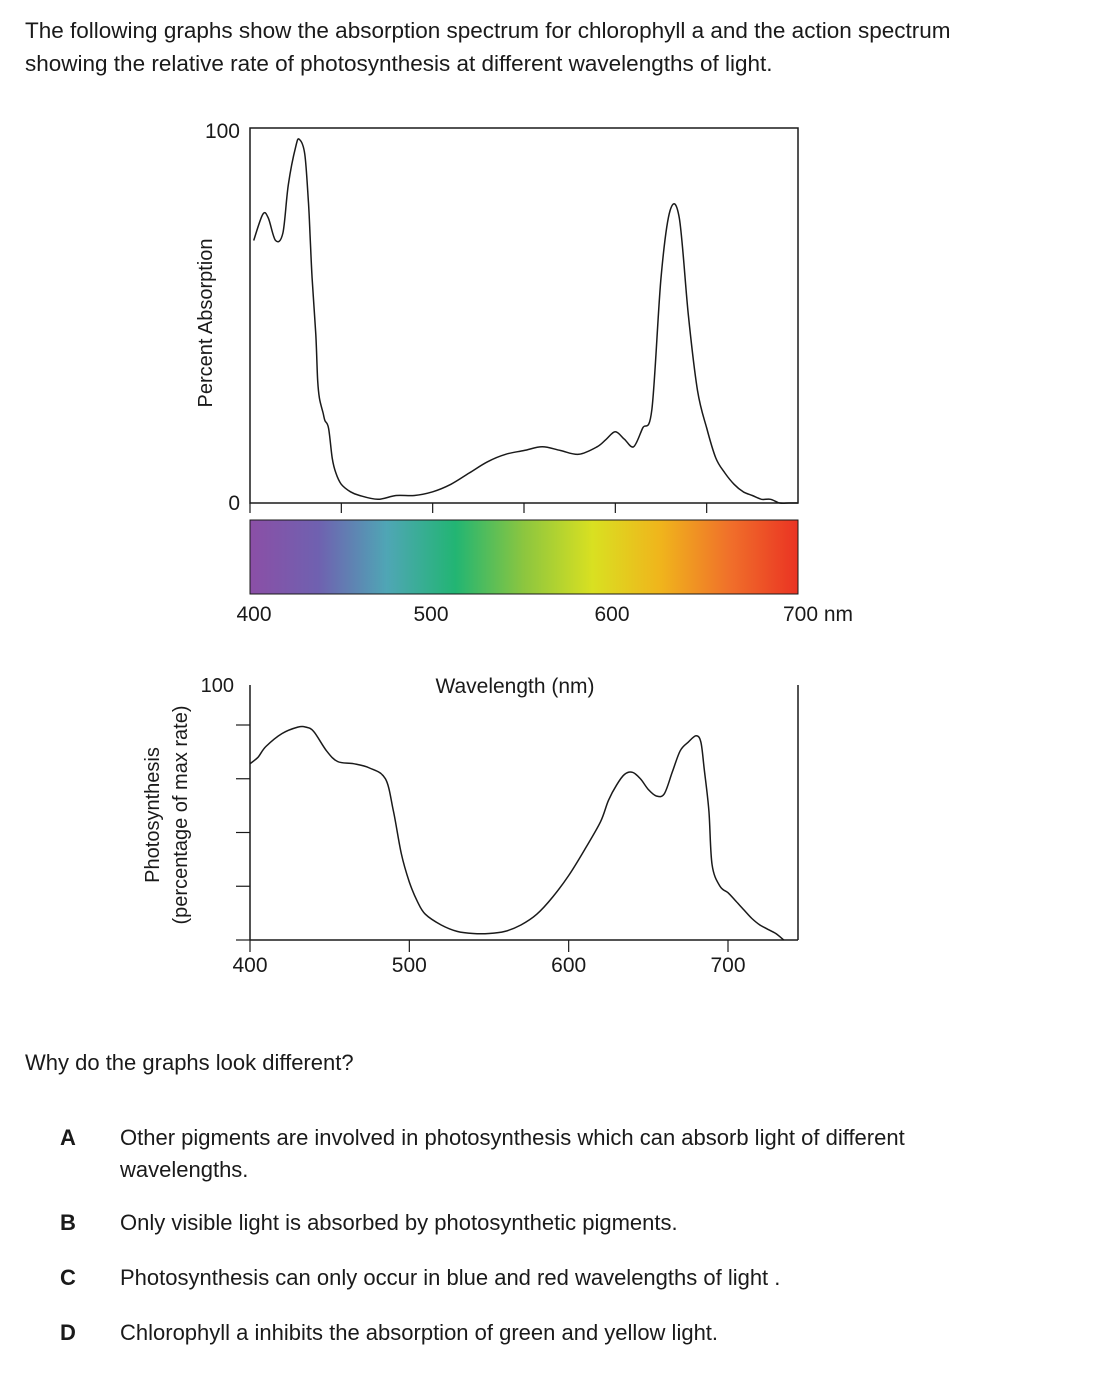 This screenshot has width=1100, height=1373. What do you see at coordinates (153, 815) in the screenshot?
I see `y-axis-label-line1: Photosynthesis` at bounding box center [153, 815].